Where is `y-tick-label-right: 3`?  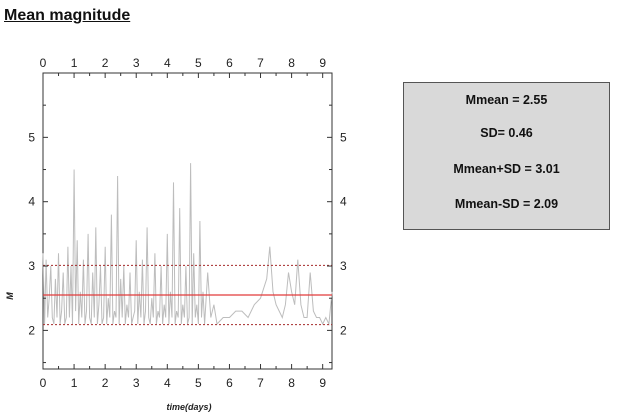 y-tick-label-right: 3 is located at coordinates (343, 266).